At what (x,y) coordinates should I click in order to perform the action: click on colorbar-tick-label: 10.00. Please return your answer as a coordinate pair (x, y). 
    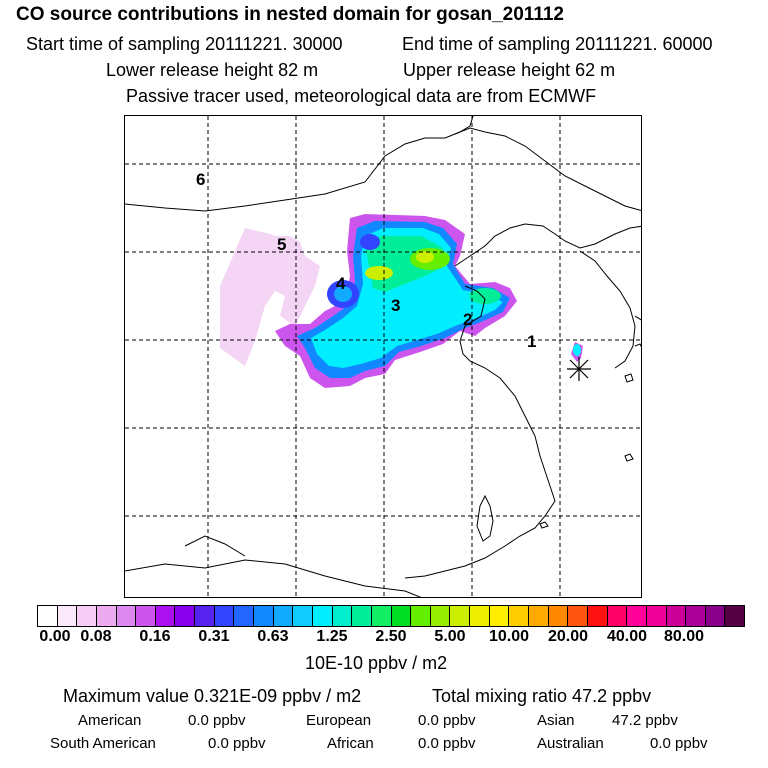
    Looking at the image, I should click on (509, 636).